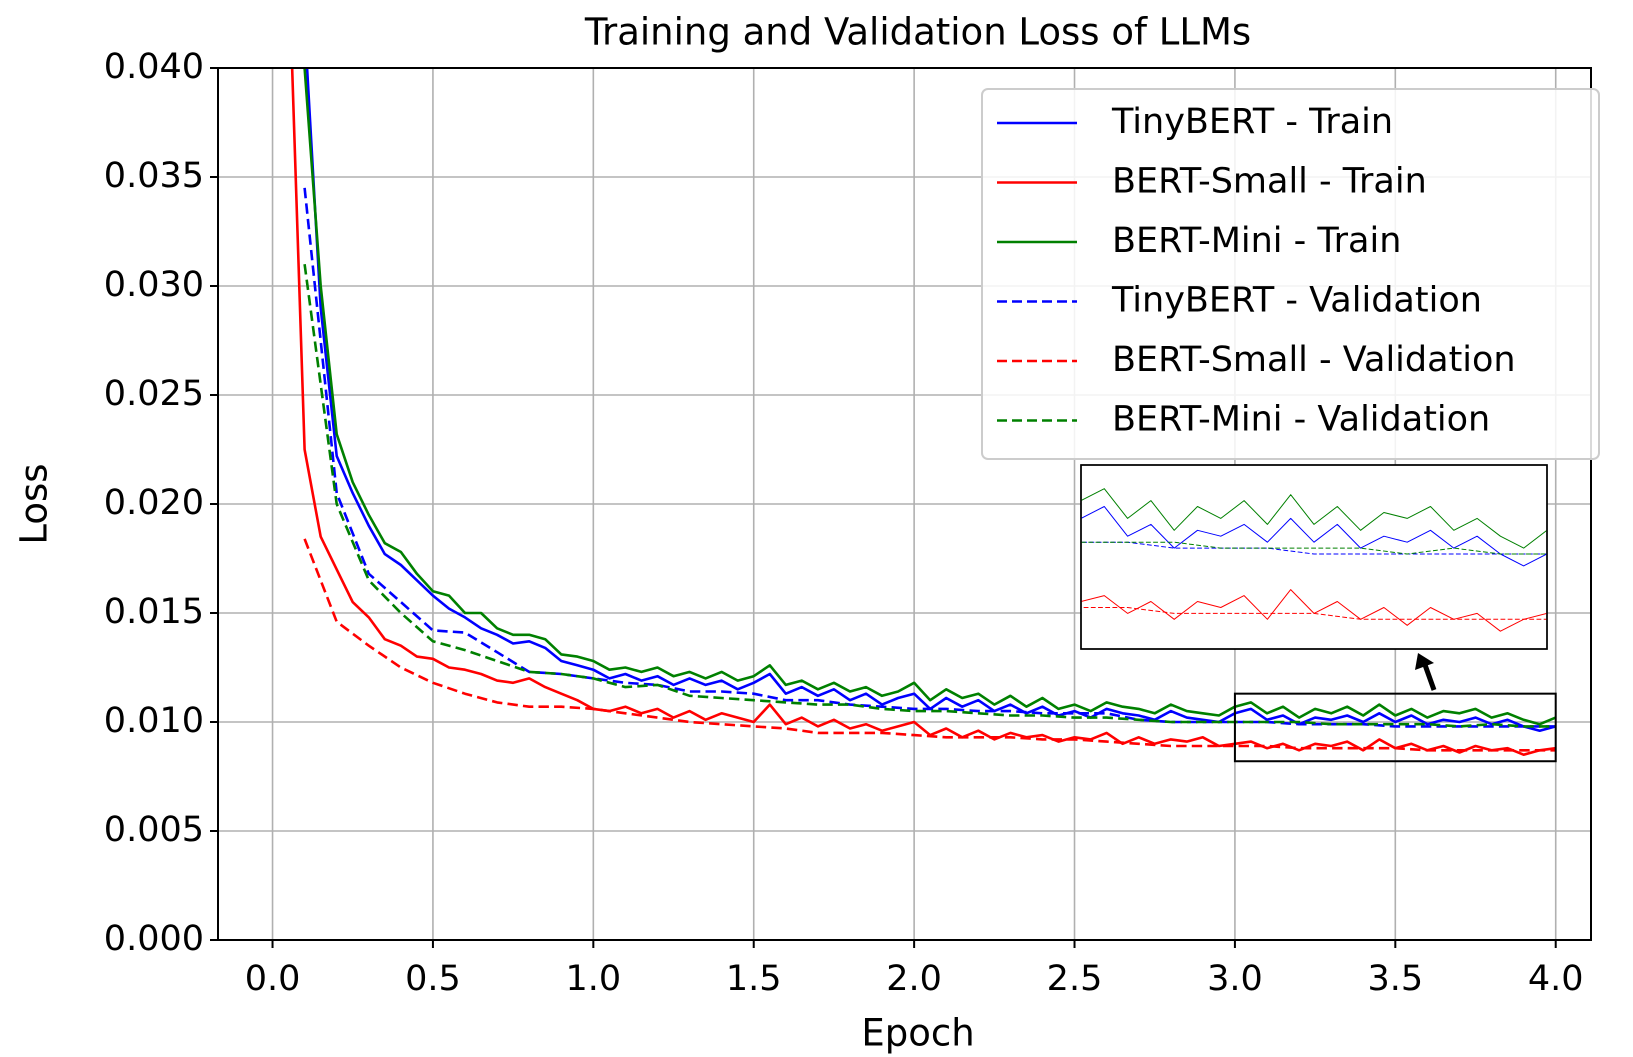  What do you see at coordinates (154, 721) in the screenshot?
I see `y-tick-label: 0.010` at bounding box center [154, 721].